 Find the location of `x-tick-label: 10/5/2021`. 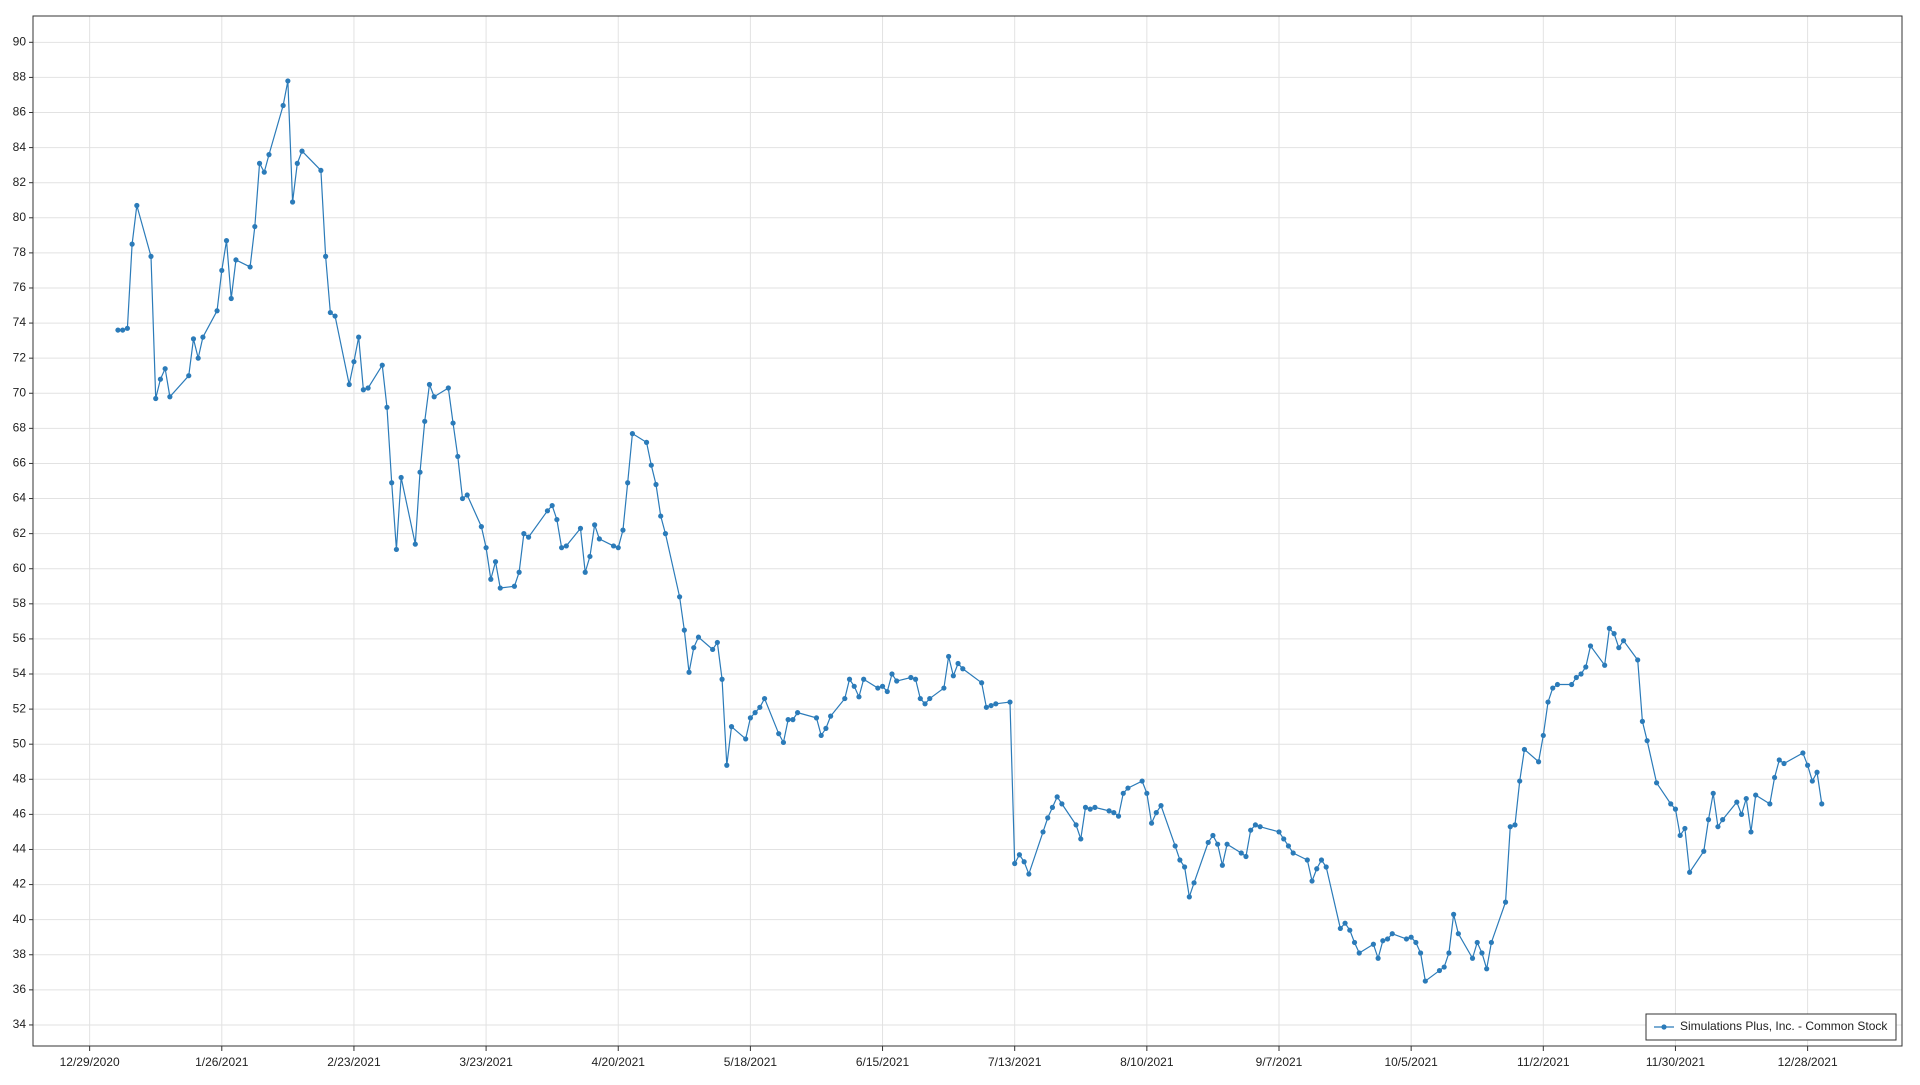

x-tick-label: 10/5/2021 is located at coordinates (1411, 1062).